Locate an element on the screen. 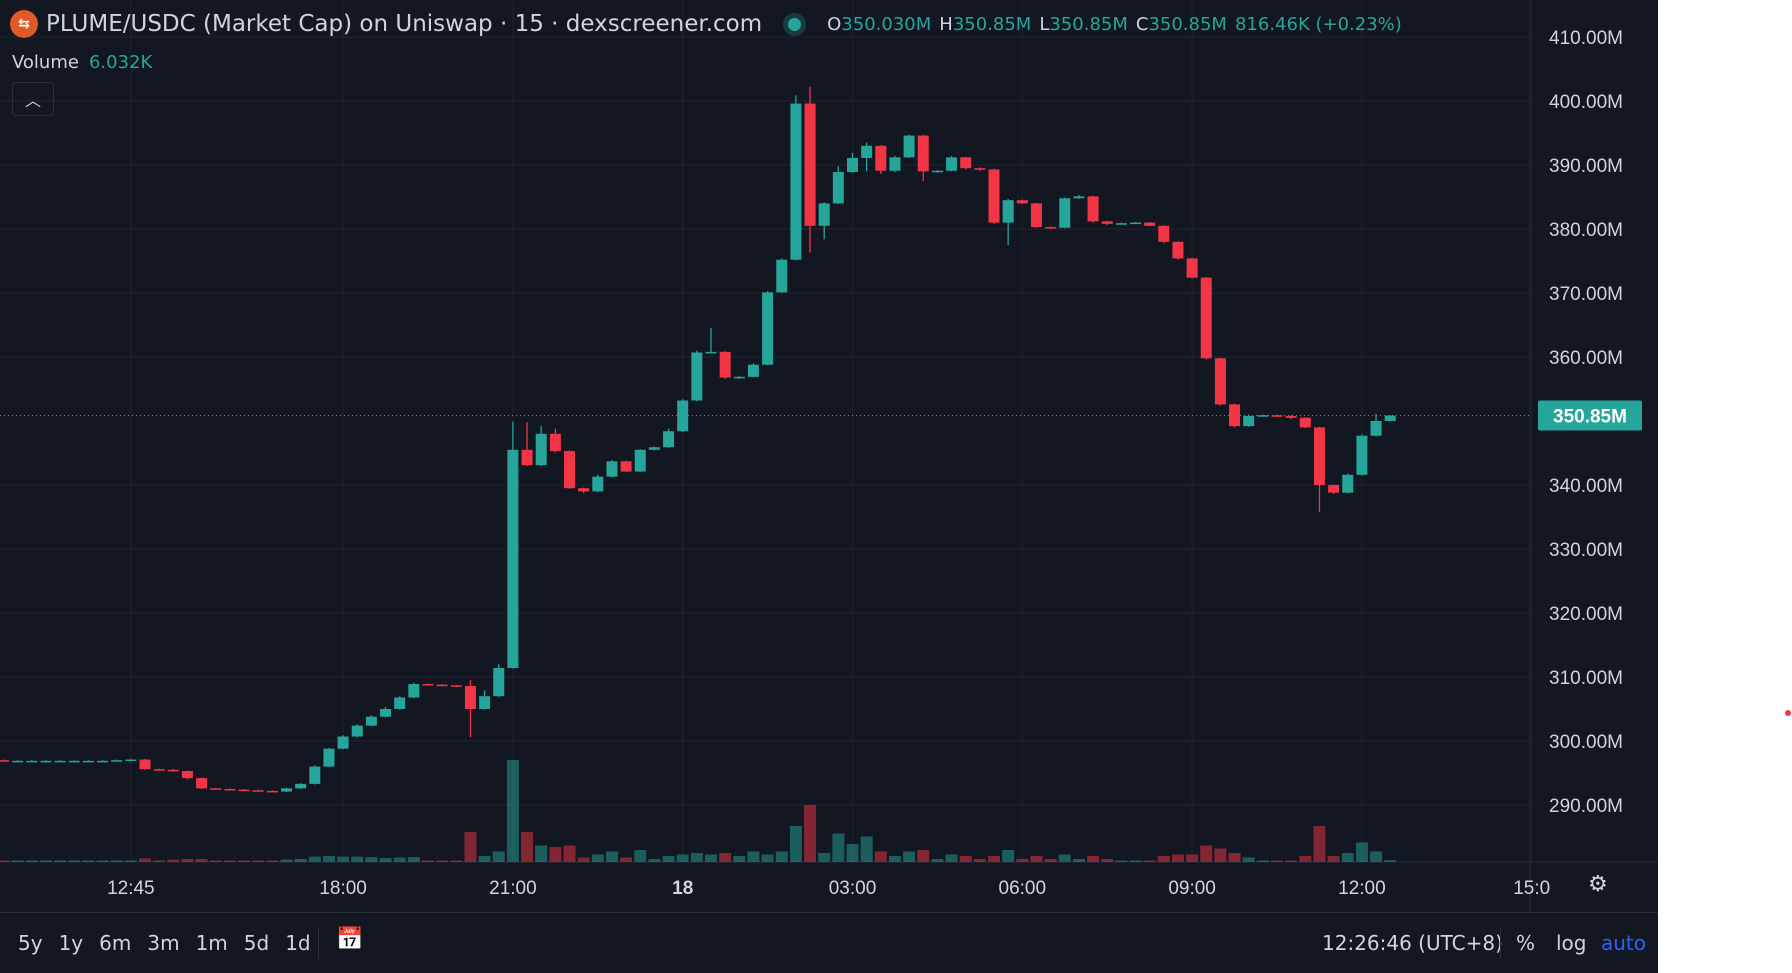 This screenshot has height=973, width=1792. y-tick-label: 320.00M is located at coordinates (1586, 614).